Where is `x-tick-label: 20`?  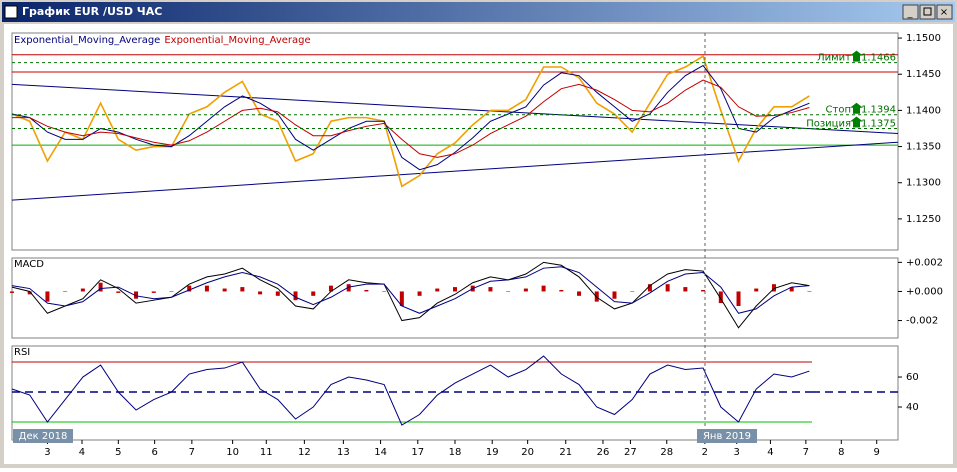 x-tick-label: 20 is located at coordinates (527, 452).